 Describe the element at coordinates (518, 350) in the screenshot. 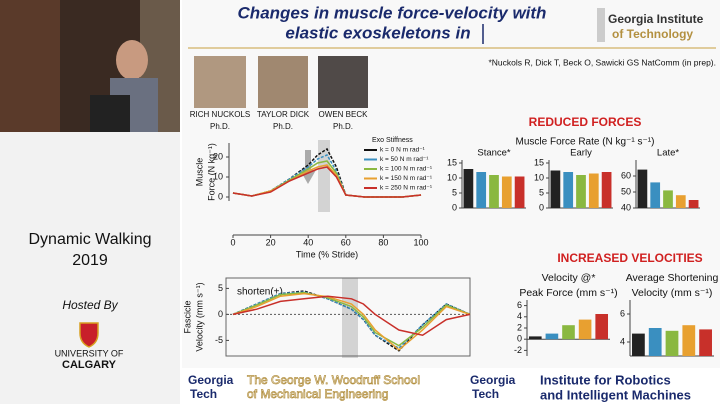

I see `y-tick-label: -2` at that location.